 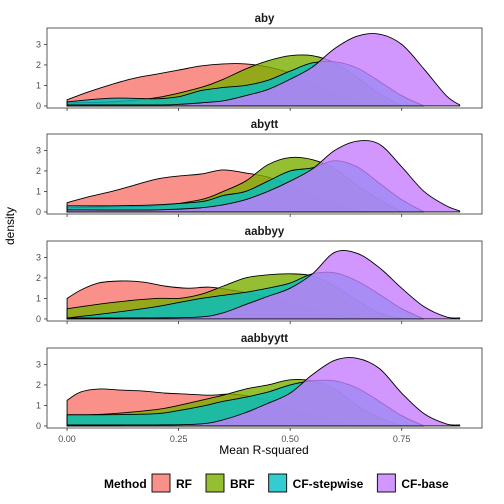 What do you see at coordinates (179, 439) in the screenshot?
I see `x-tick-label: 0.25` at bounding box center [179, 439].